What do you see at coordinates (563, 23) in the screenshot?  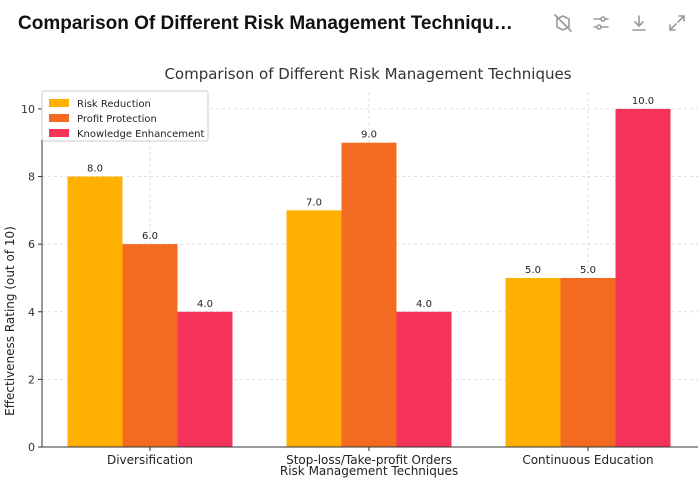 I see `hide-icon` at bounding box center [563, 23].